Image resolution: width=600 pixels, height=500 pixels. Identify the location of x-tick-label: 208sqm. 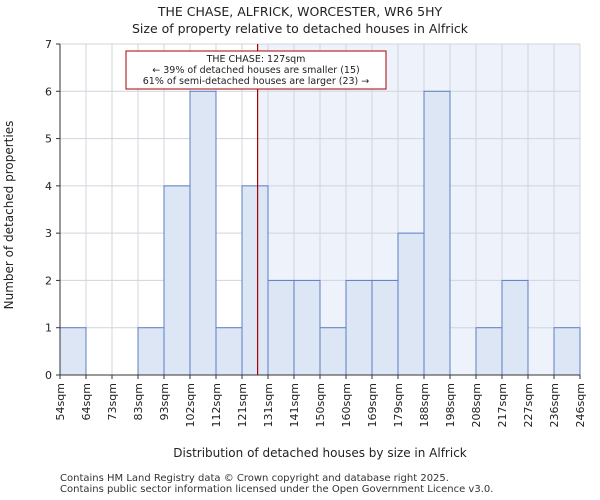
(476, 405).